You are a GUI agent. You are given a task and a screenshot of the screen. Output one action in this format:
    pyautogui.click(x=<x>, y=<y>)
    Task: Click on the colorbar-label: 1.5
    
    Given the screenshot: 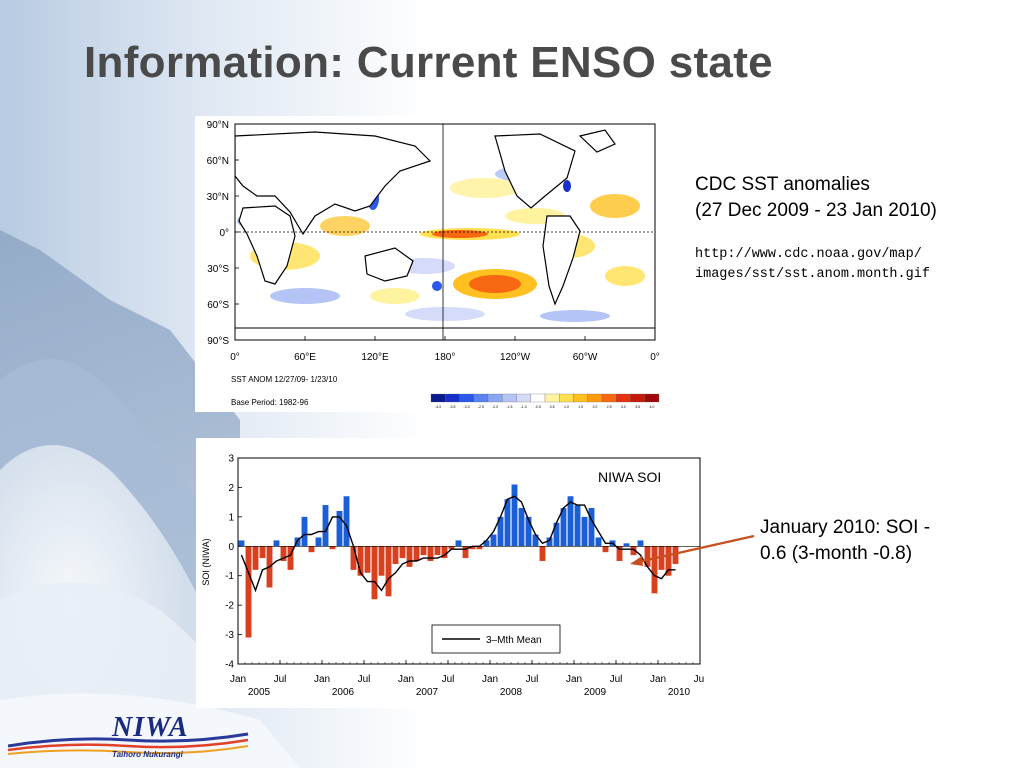 What is the action you would take?
    pyautogui.click(x=580, y=407)
    